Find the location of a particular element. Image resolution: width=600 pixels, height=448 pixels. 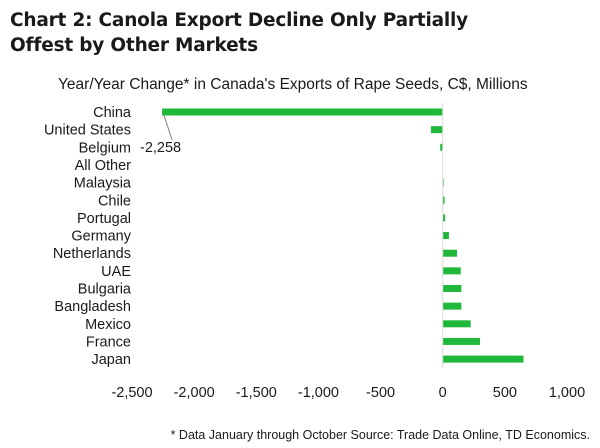

annotation-leader-line is located at coordinates (168, 128).